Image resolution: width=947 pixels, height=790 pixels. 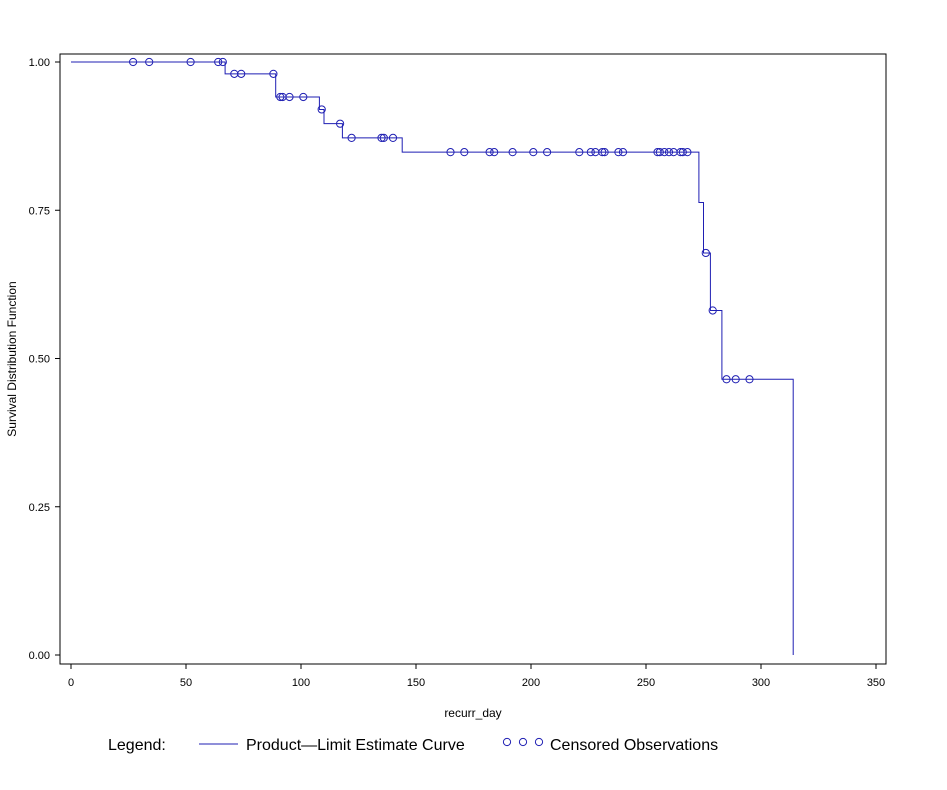 What do you see at coordinates (39, 360) in the screenshot?
I see `y-tick-label: 0.50` at bounding box center [39, 360].